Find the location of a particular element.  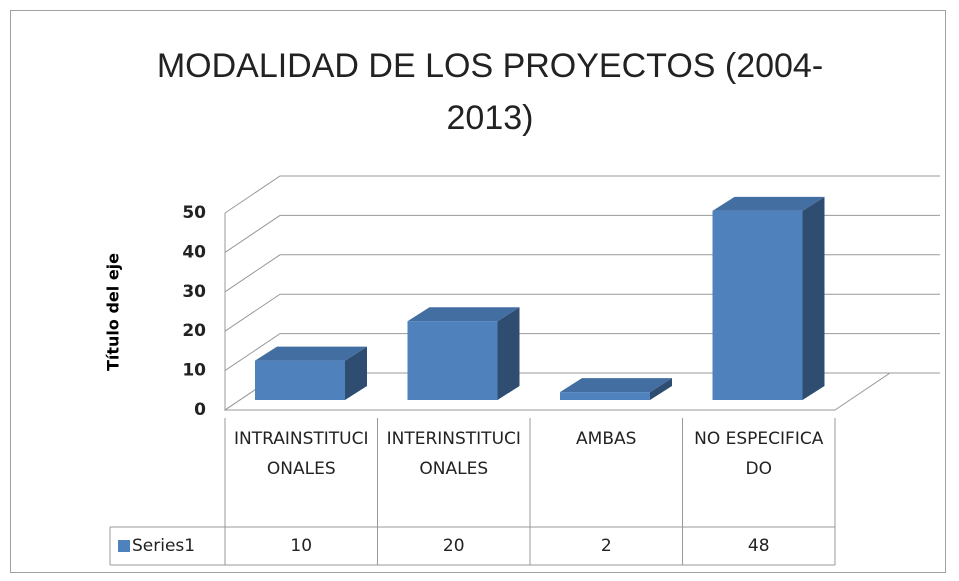

y-tick-label: 10 is located at coordinates (194, 371).